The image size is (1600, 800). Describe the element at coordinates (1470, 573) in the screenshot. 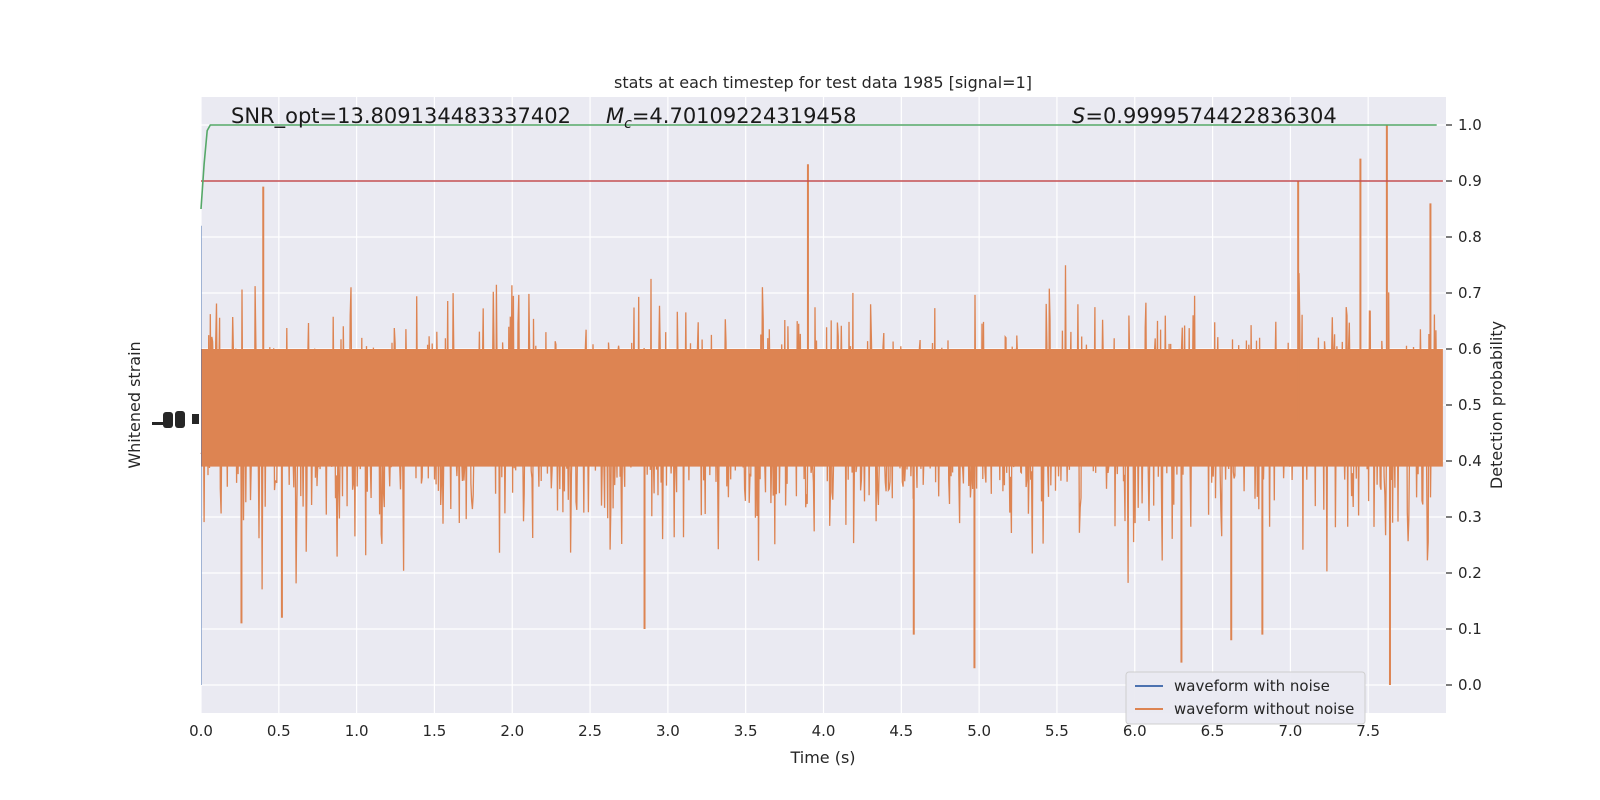

I see `y-tick-label-2: 0.2` at that location.